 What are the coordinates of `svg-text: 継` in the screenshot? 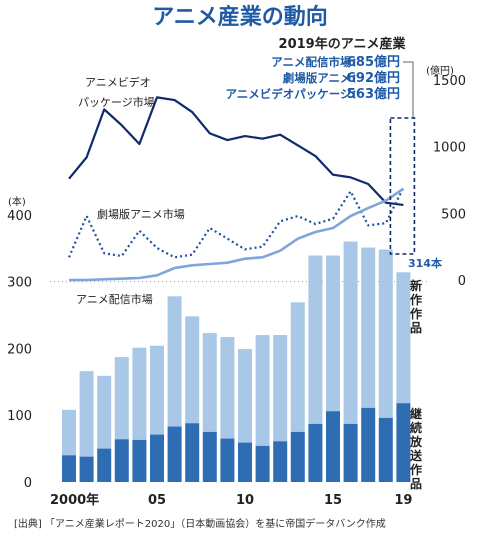 It's located at (416, 413).